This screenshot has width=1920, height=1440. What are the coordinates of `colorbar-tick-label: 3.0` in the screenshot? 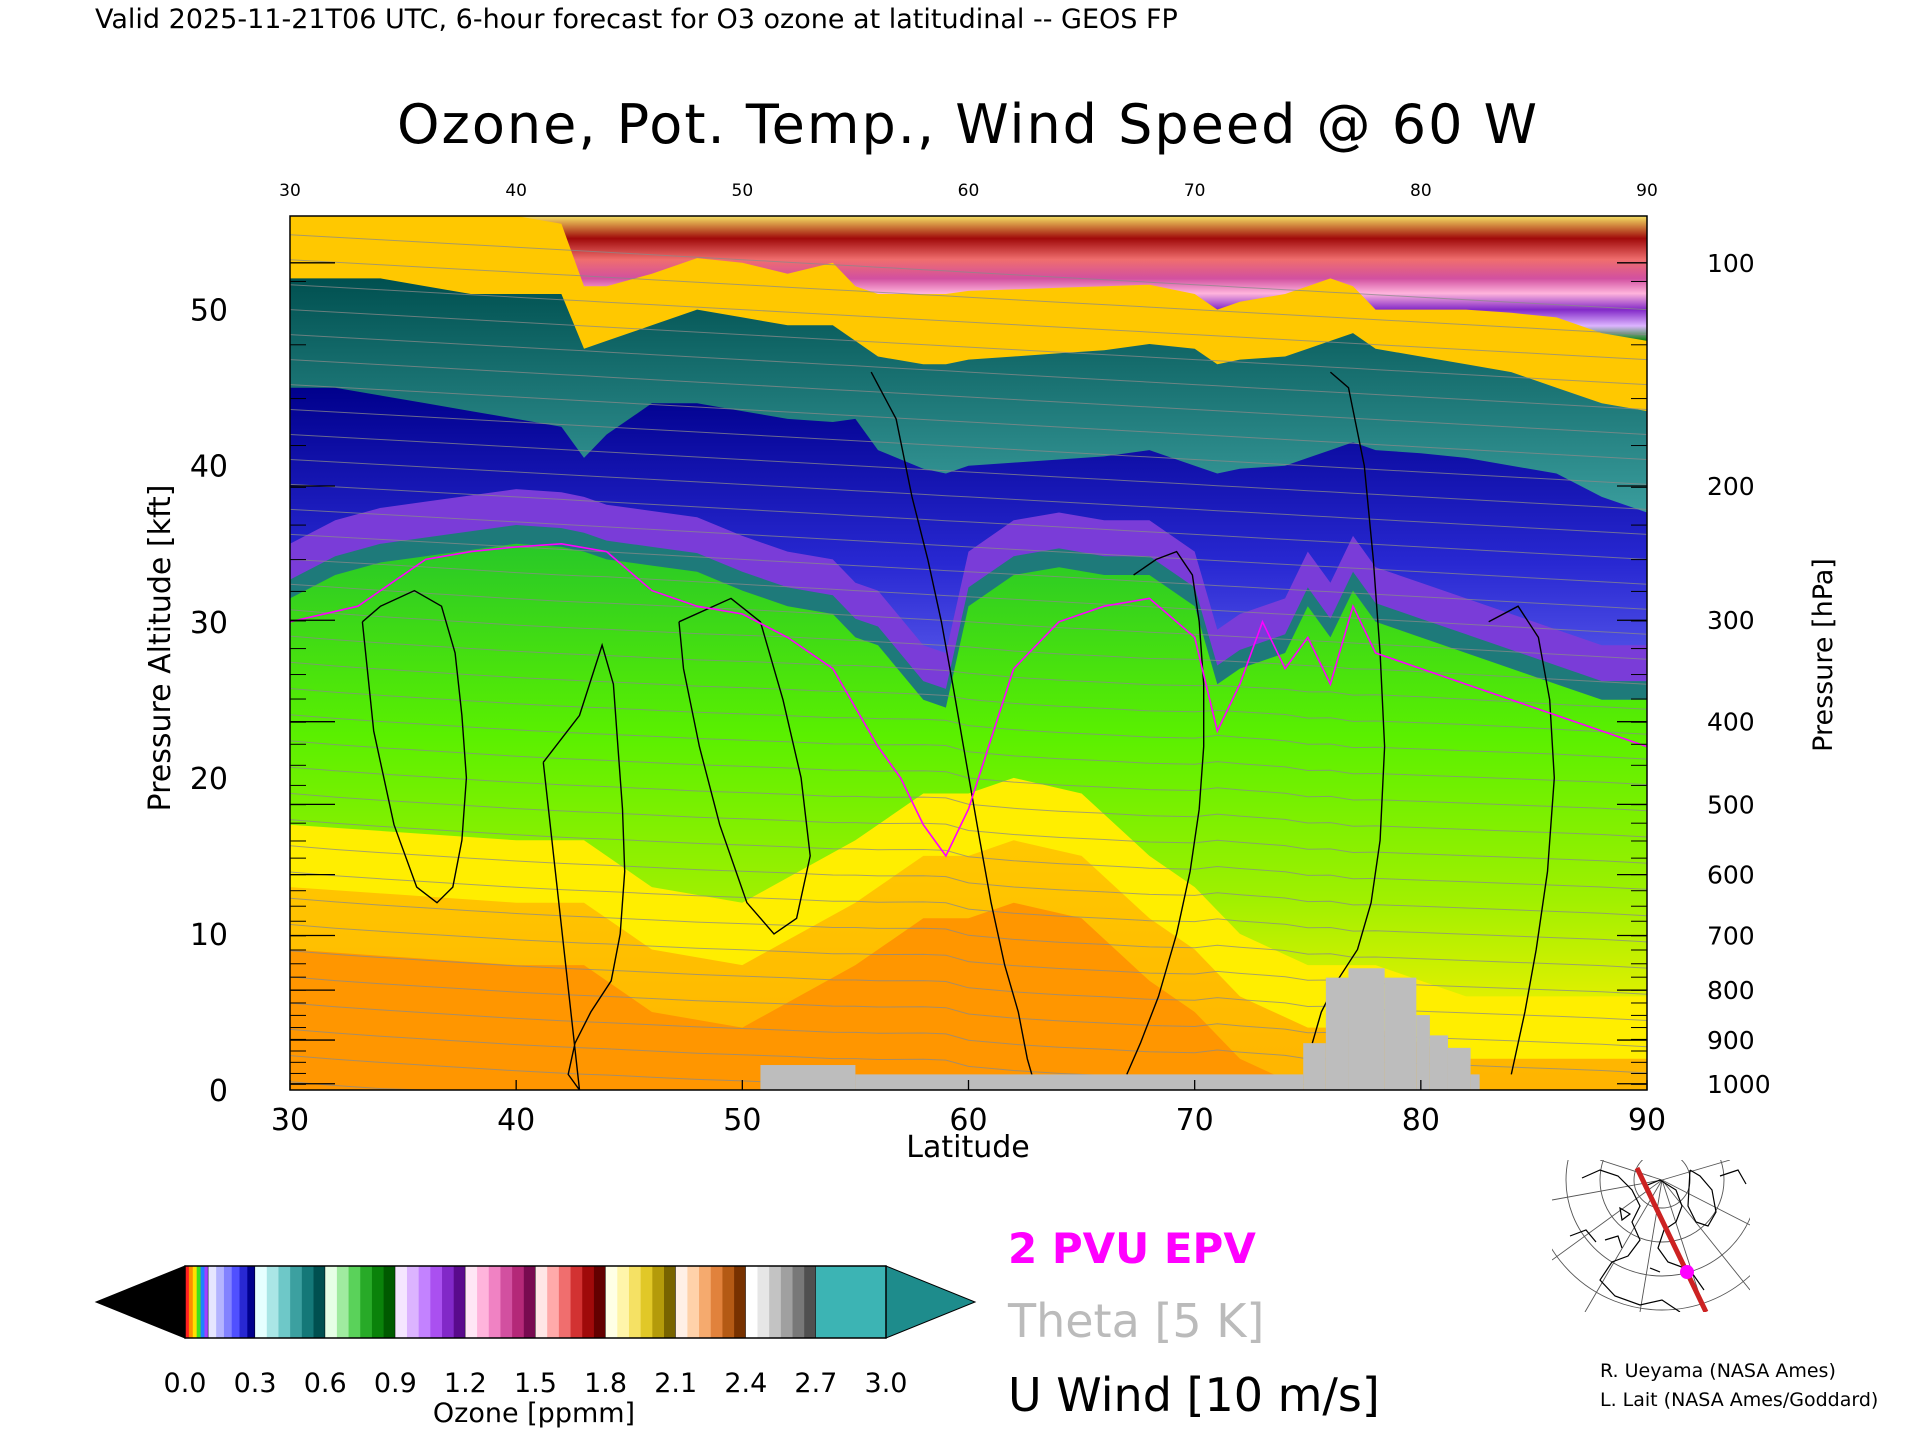 It's located at (886, 1383).